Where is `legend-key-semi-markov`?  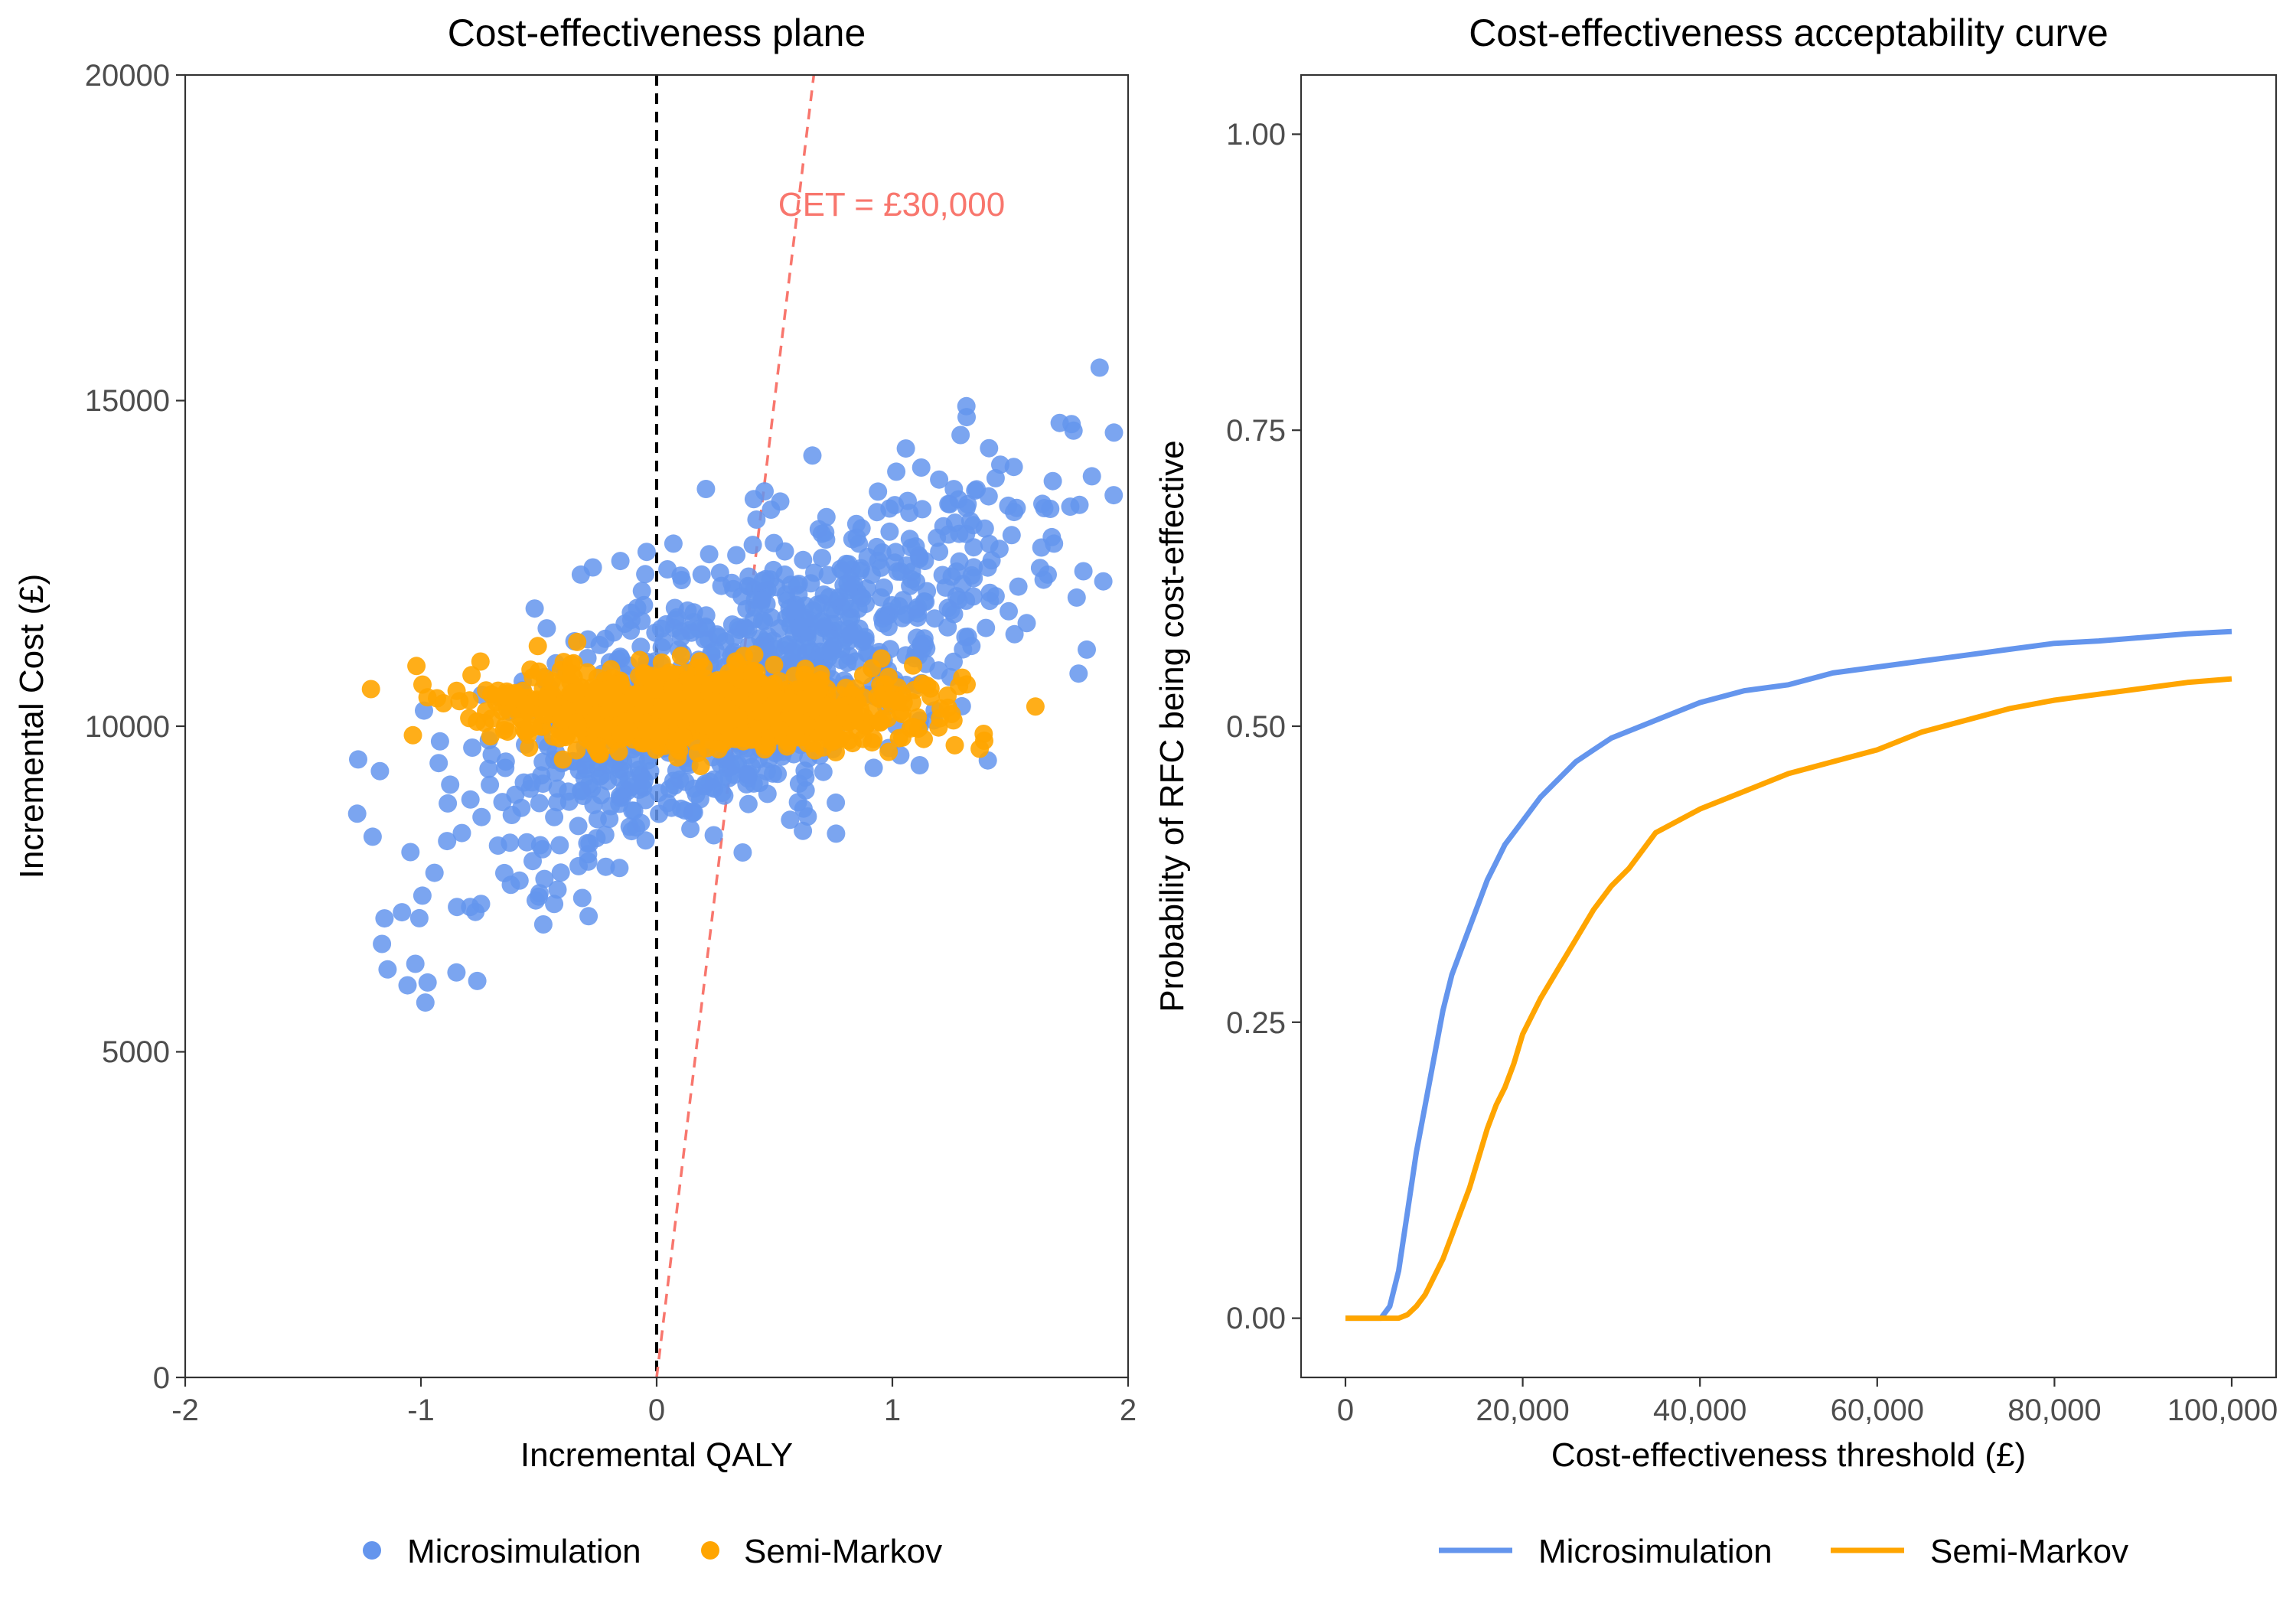
legend-key-semi-markov is located at coordinates (710, 1550).